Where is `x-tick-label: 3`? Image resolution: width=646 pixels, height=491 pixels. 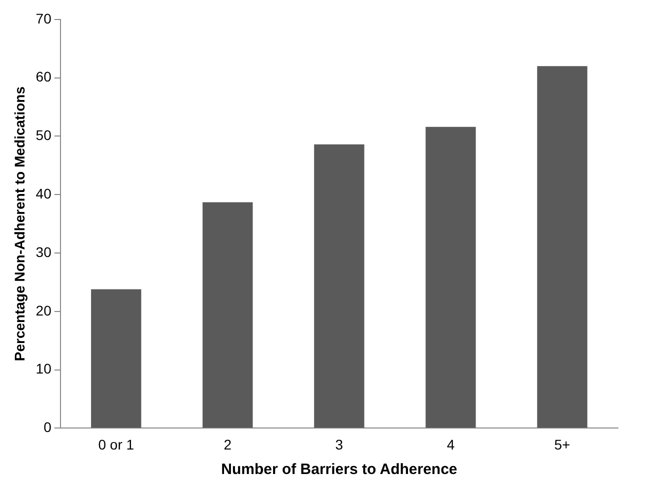 x-tick-label: 3 is located at coordinates (339, 444).